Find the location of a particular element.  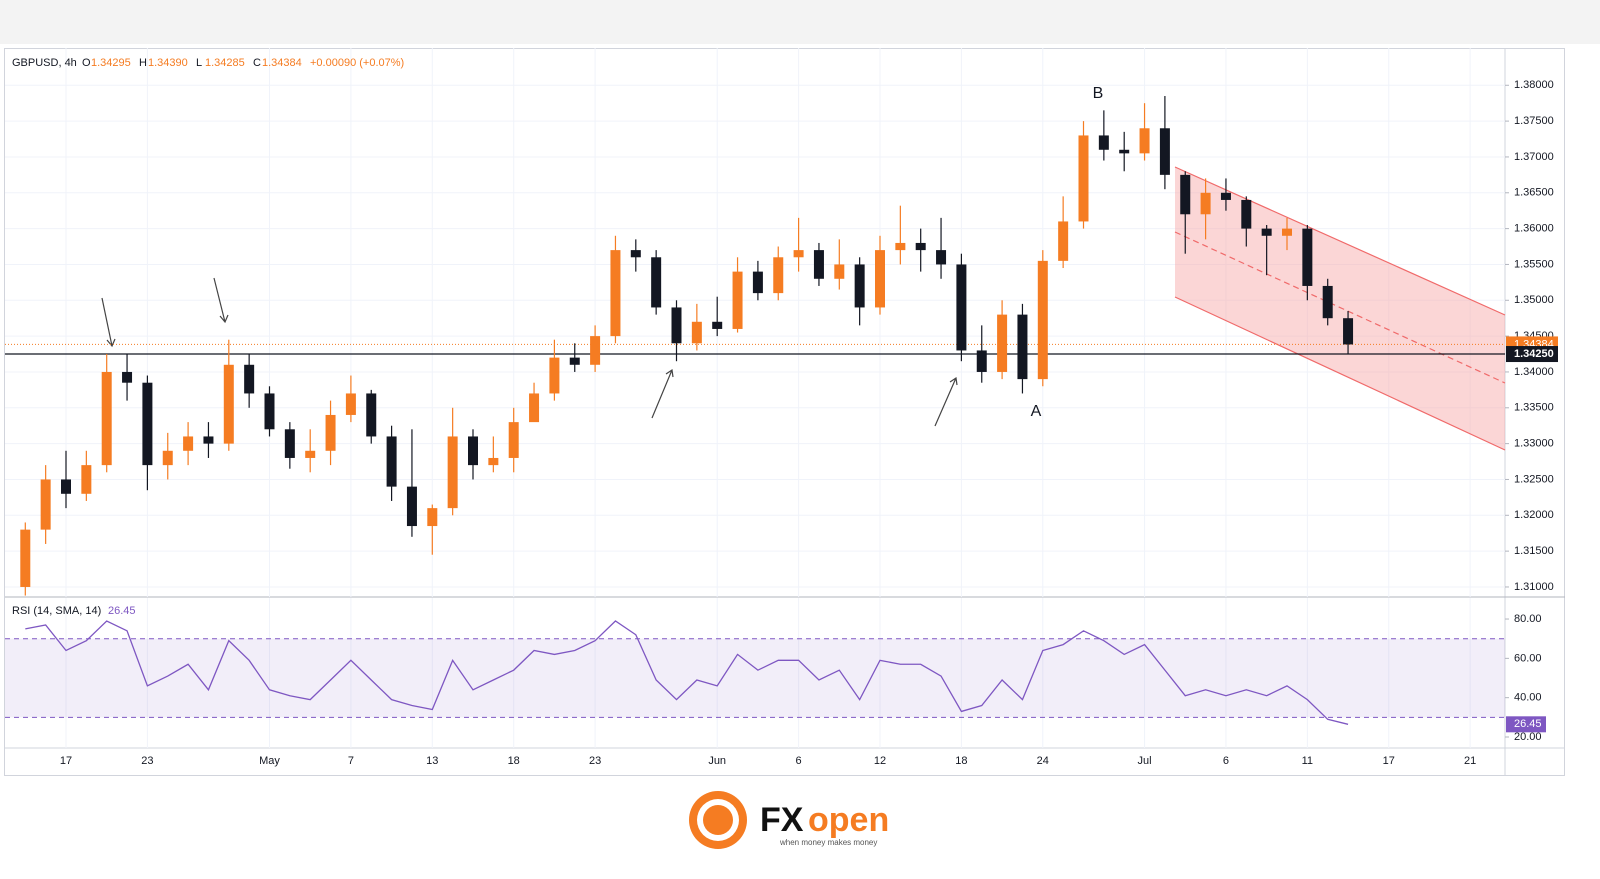

y-tick-label: 1.34000 is located at coordinates (1534, 372).